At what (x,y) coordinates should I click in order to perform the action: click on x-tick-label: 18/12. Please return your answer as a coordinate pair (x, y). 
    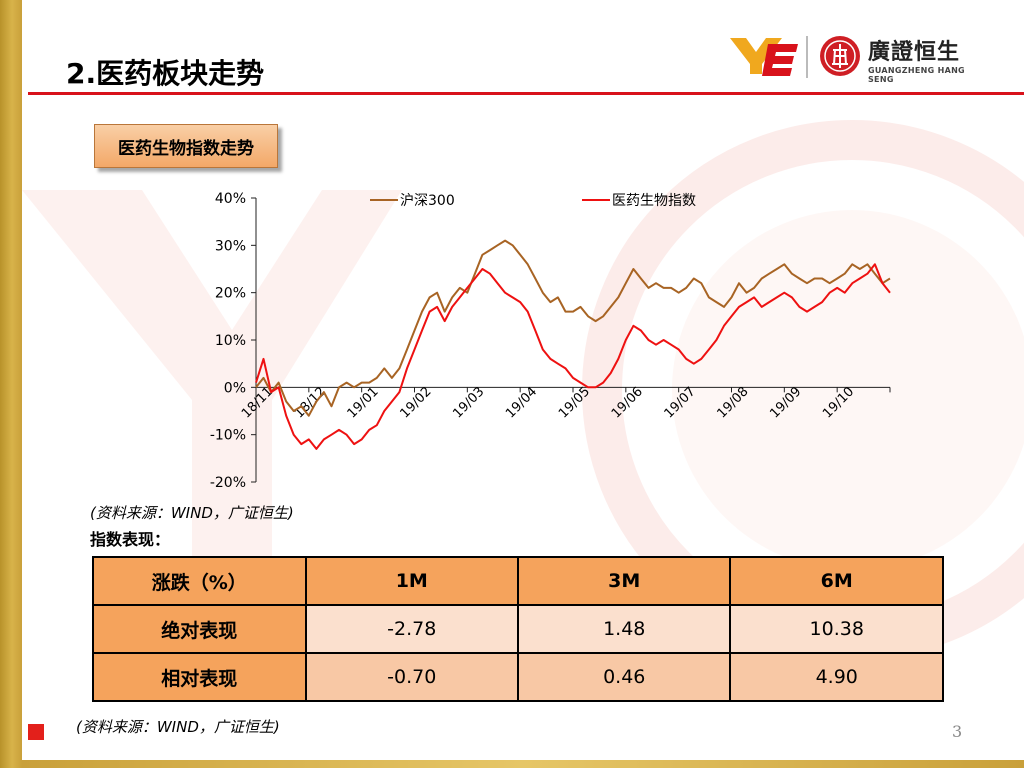
    Looking at the image, I should click on (310, 402).